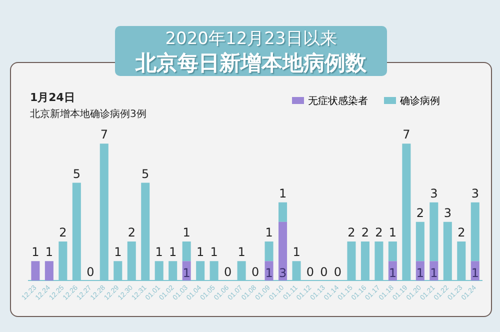  Describe the element at coordinates (337, 101) in the screenshot. I see `legend-label: 无症状感染者` at that location.